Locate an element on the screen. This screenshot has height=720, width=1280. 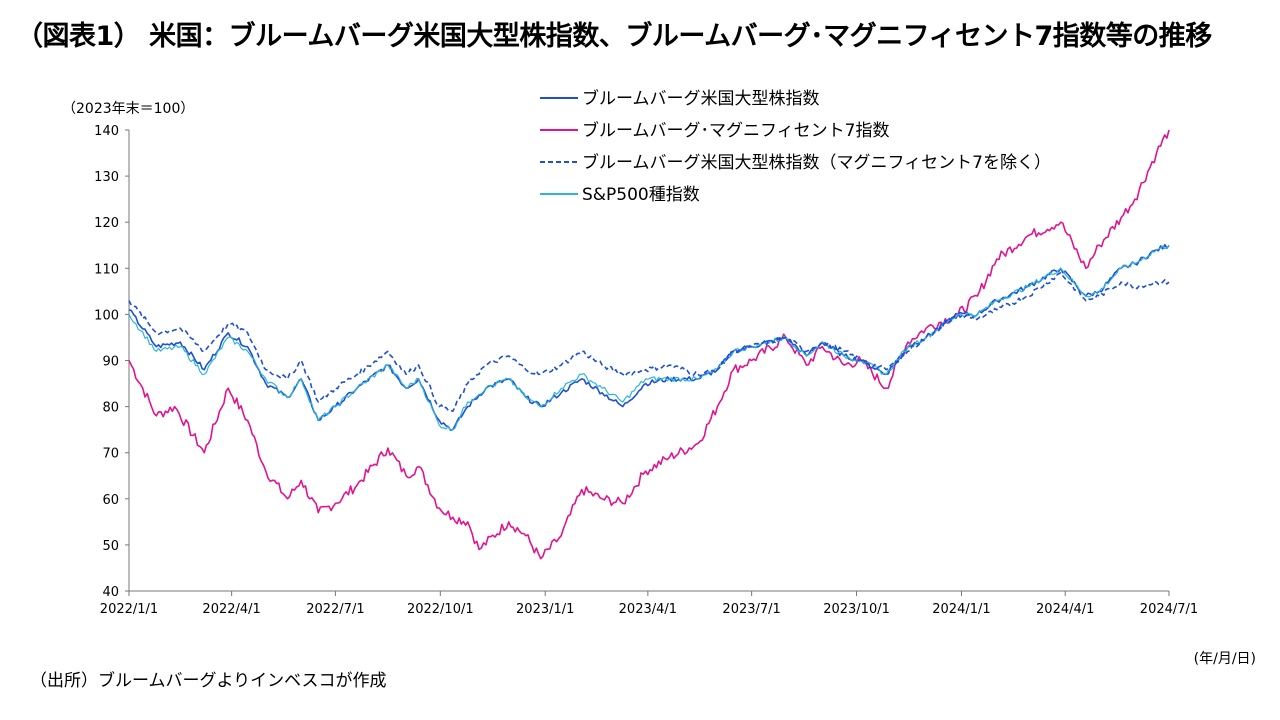
y-ticks: 40 50 60 70 80 90 100 110 120 130 140 is located at coordinates (111, 362).